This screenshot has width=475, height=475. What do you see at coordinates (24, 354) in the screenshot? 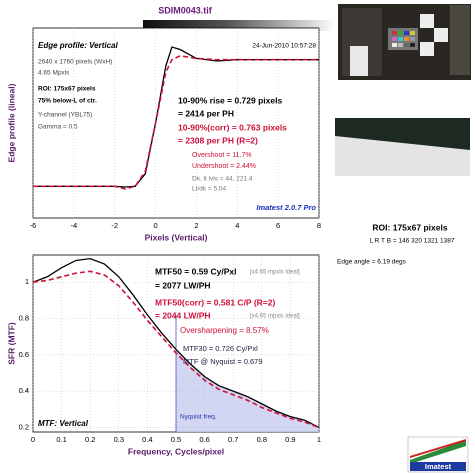
I see `y-tick-label: 0.6` at bounding box center [24, 354].